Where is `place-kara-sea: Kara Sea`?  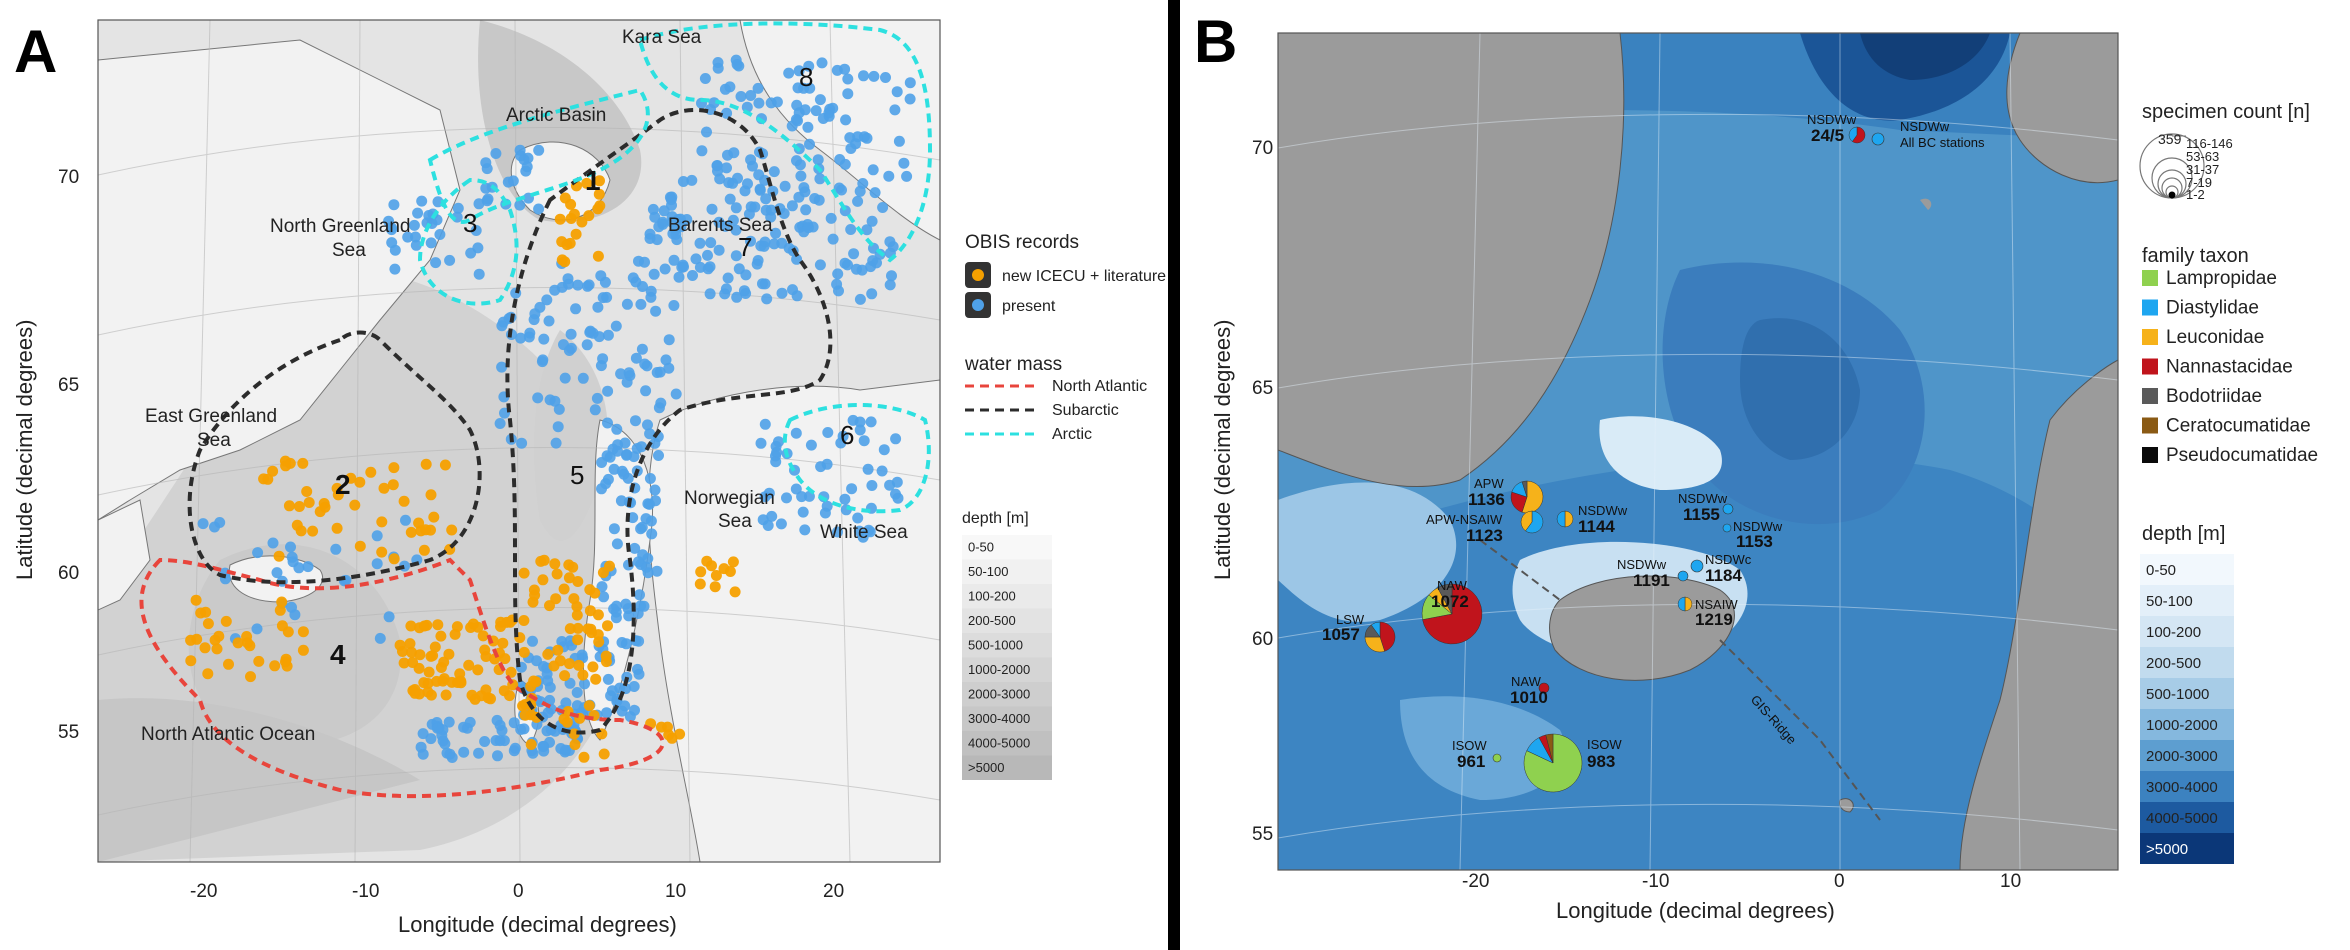
place-kara-sea: Kara Sea is located at coordinates (662, 37).